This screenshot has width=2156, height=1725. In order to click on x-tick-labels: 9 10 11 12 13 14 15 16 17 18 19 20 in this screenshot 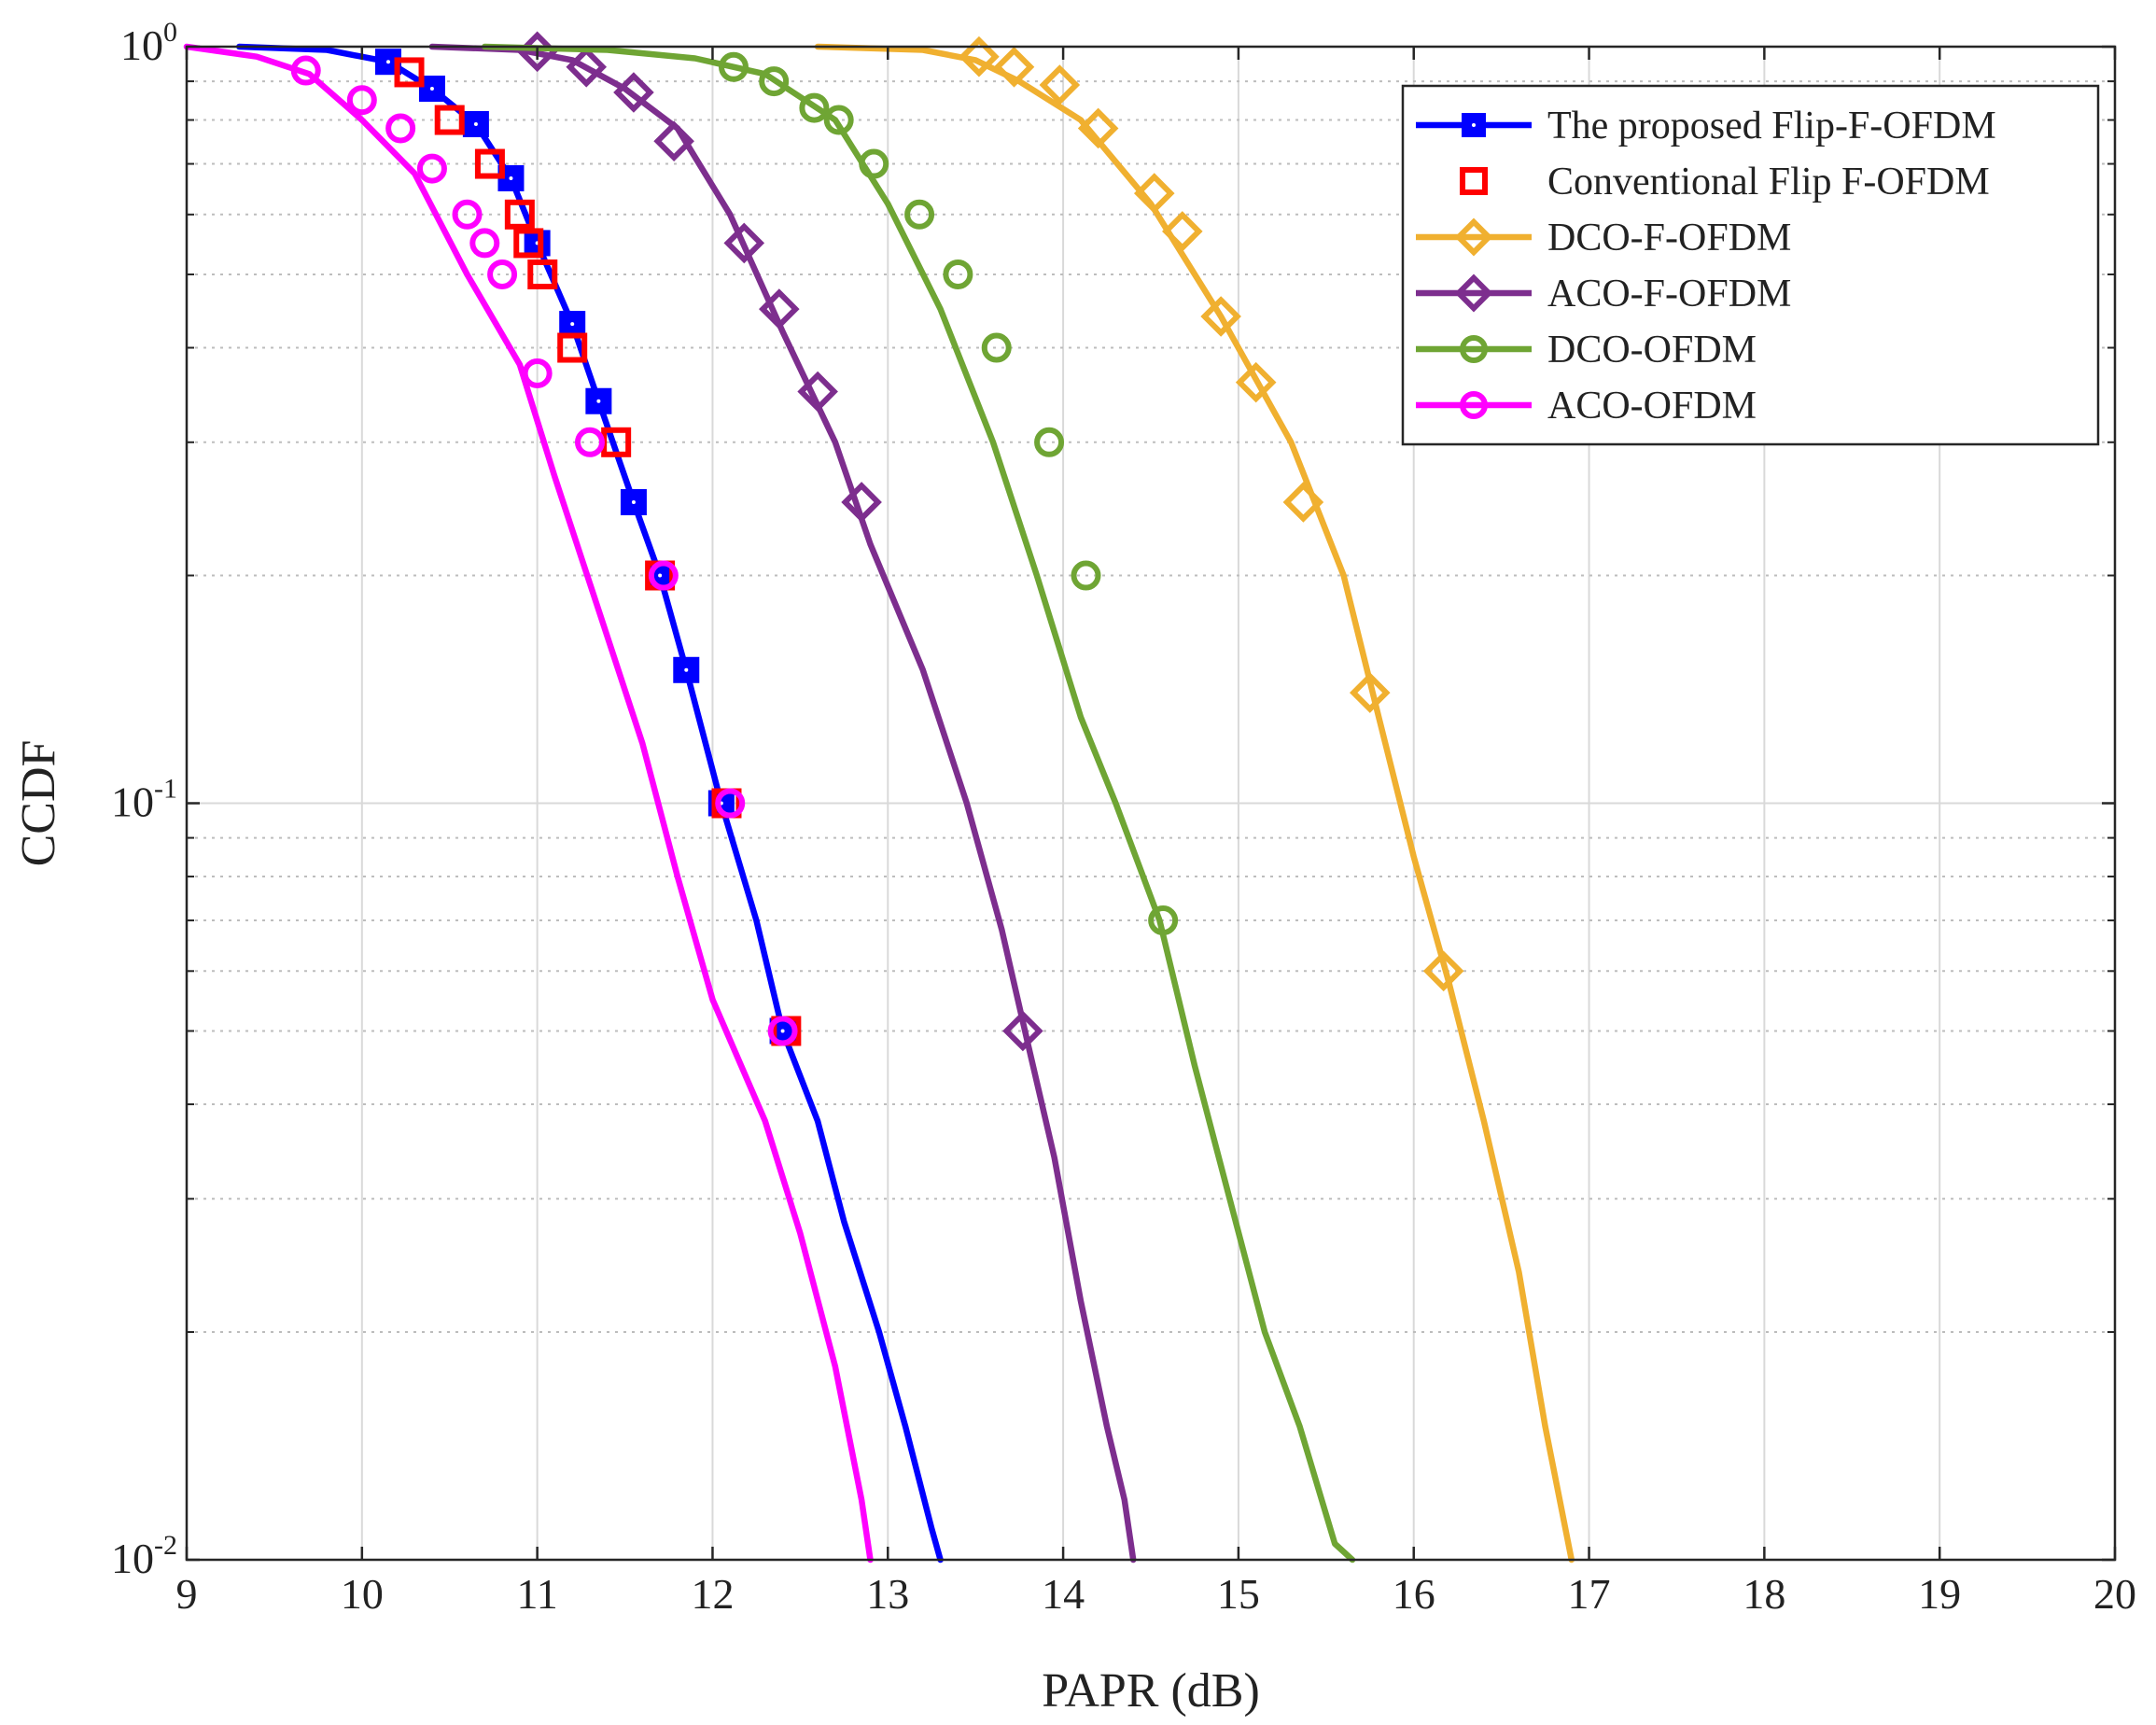, I will do `click(1156, 1594)`.